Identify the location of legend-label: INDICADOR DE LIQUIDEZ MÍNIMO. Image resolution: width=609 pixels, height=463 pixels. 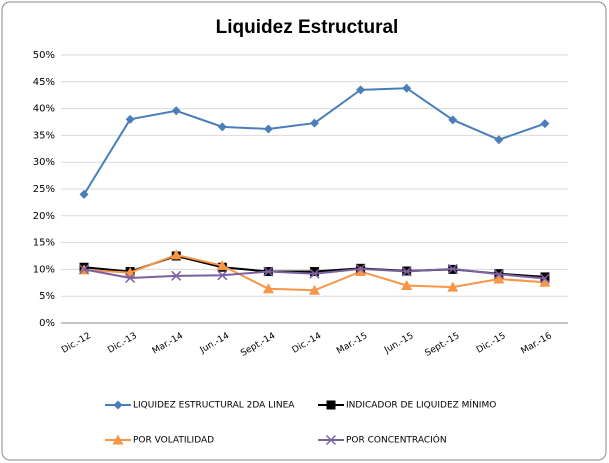
(421, 405).